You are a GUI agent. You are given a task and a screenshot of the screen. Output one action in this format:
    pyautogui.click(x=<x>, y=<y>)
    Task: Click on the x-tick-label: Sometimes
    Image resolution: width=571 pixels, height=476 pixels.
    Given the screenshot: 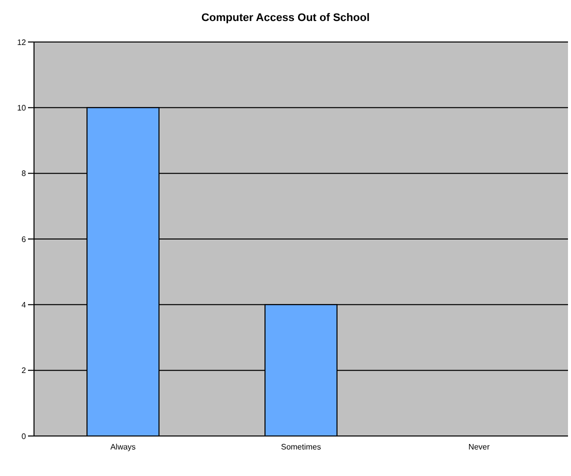 What is the action you would take?
    pyautogui.click(x=301, y=447)
    